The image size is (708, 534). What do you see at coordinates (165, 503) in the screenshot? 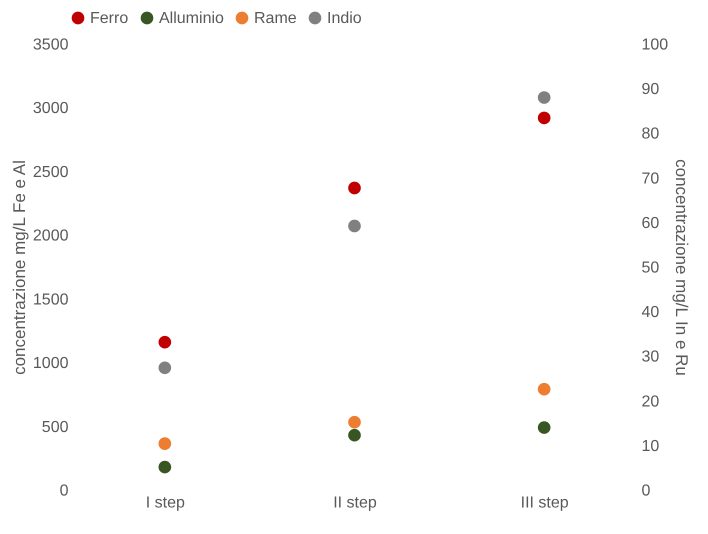
I see `x-tick-label: I step` at bounding box center [165, 503].